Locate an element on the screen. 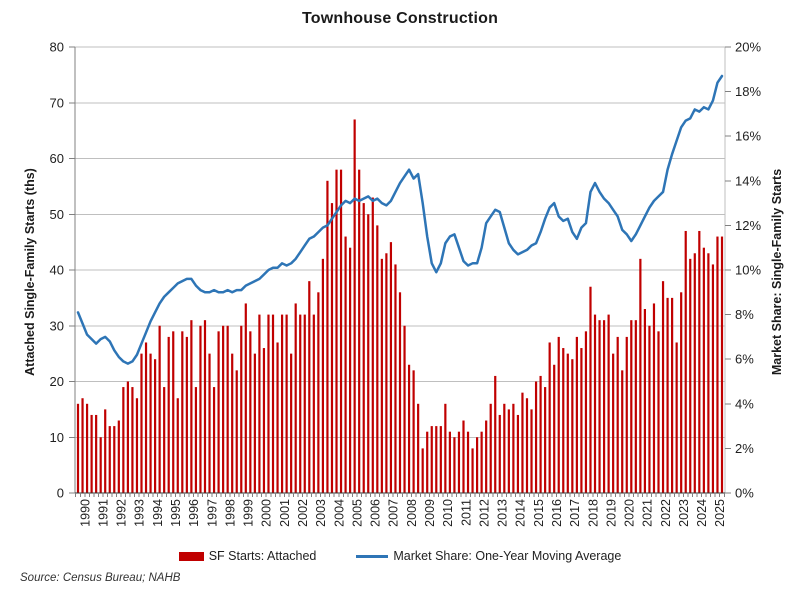  year-label: 2004 is located at coordinates (339, 513).